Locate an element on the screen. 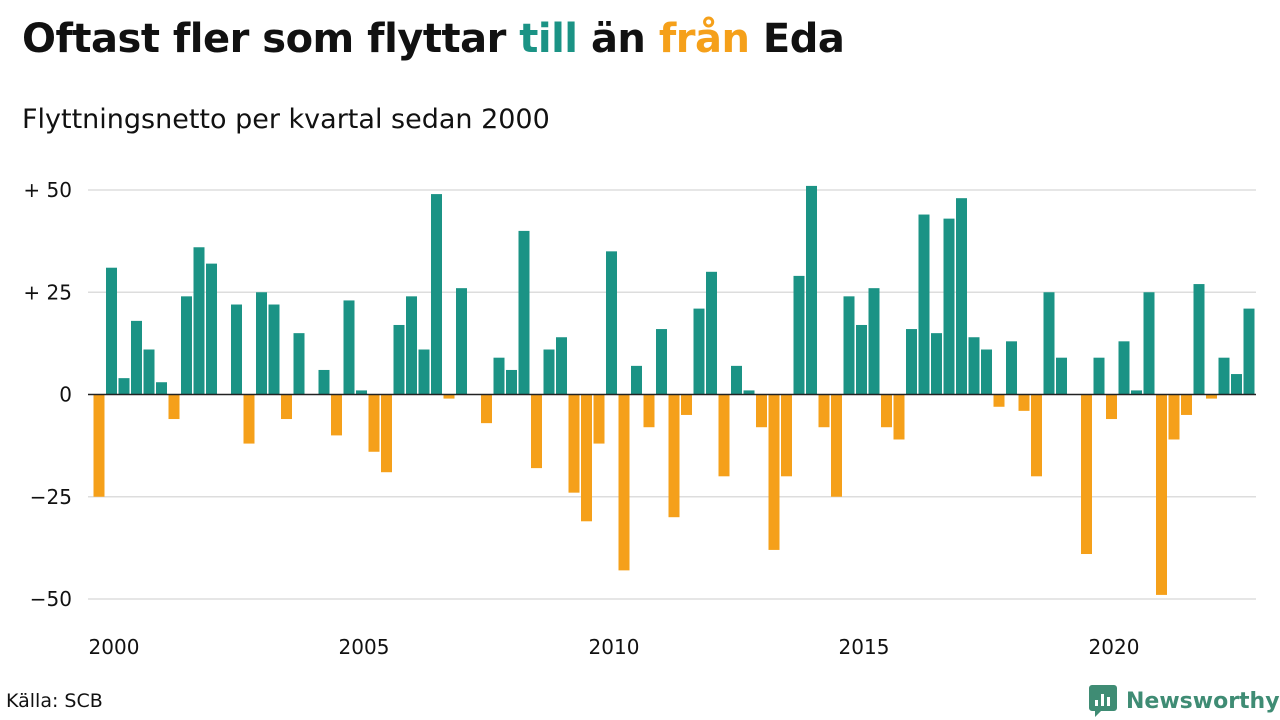  y-tick-label: −25 is located at coordinates (51, 497).